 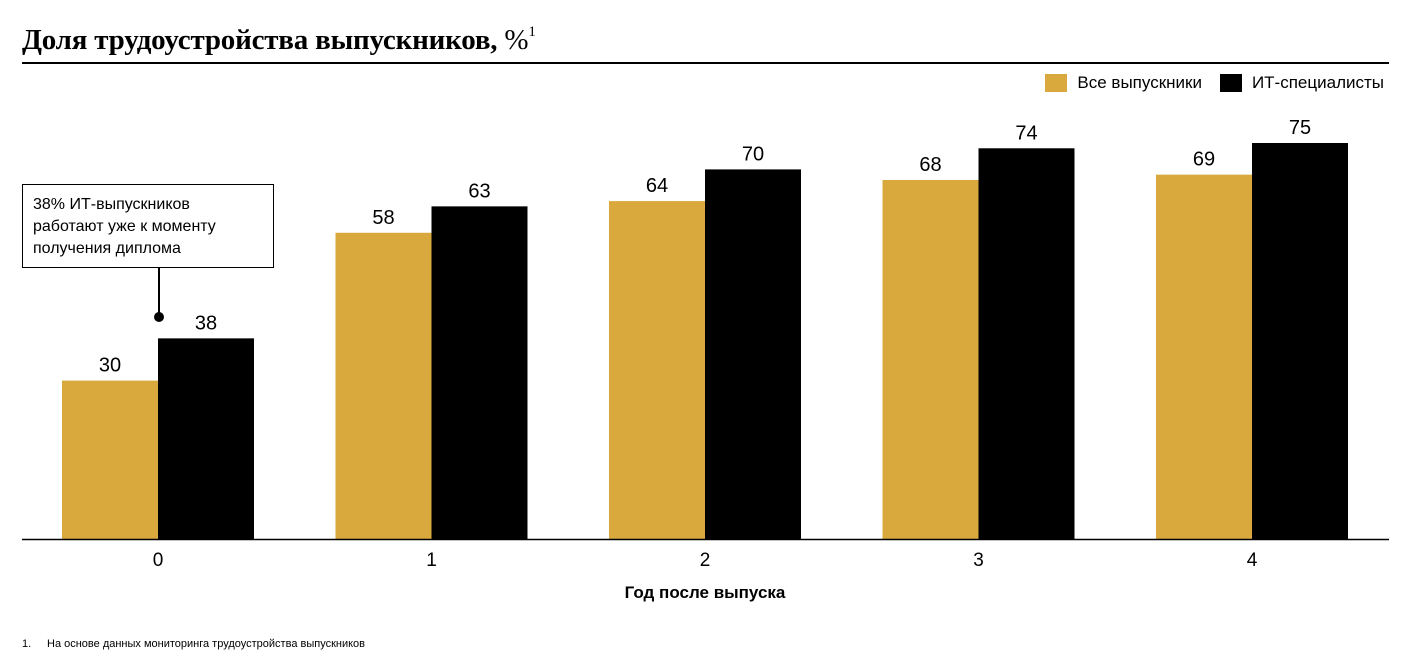 I want to click on legend-item-it-specialists: ИТ-специалисты, so click(x=1301, y=83).